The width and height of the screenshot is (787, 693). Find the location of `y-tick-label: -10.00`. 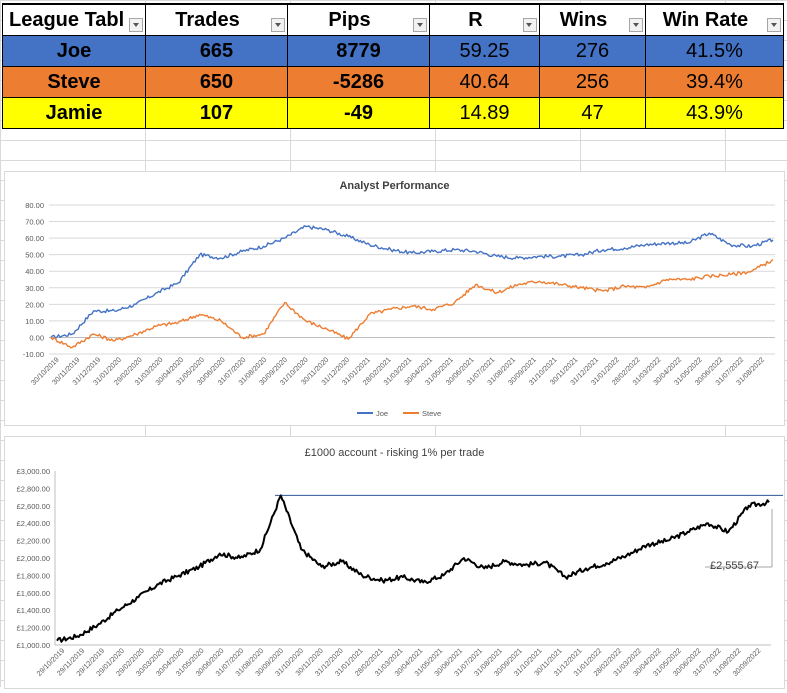

y-tick-label: -10.00 is located at coordinates (33, 354).